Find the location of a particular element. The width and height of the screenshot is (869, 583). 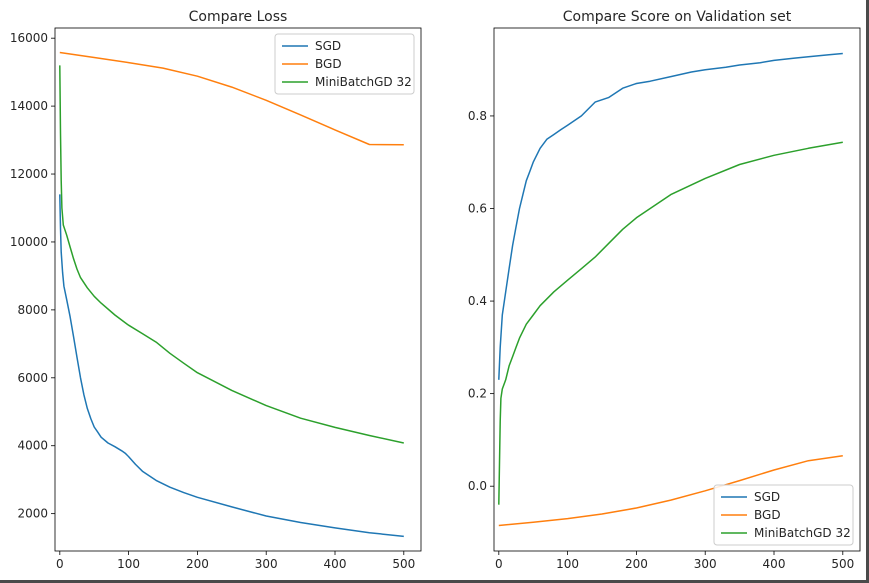

y-tick-label: 14000 is located at coordinates (29, 106).